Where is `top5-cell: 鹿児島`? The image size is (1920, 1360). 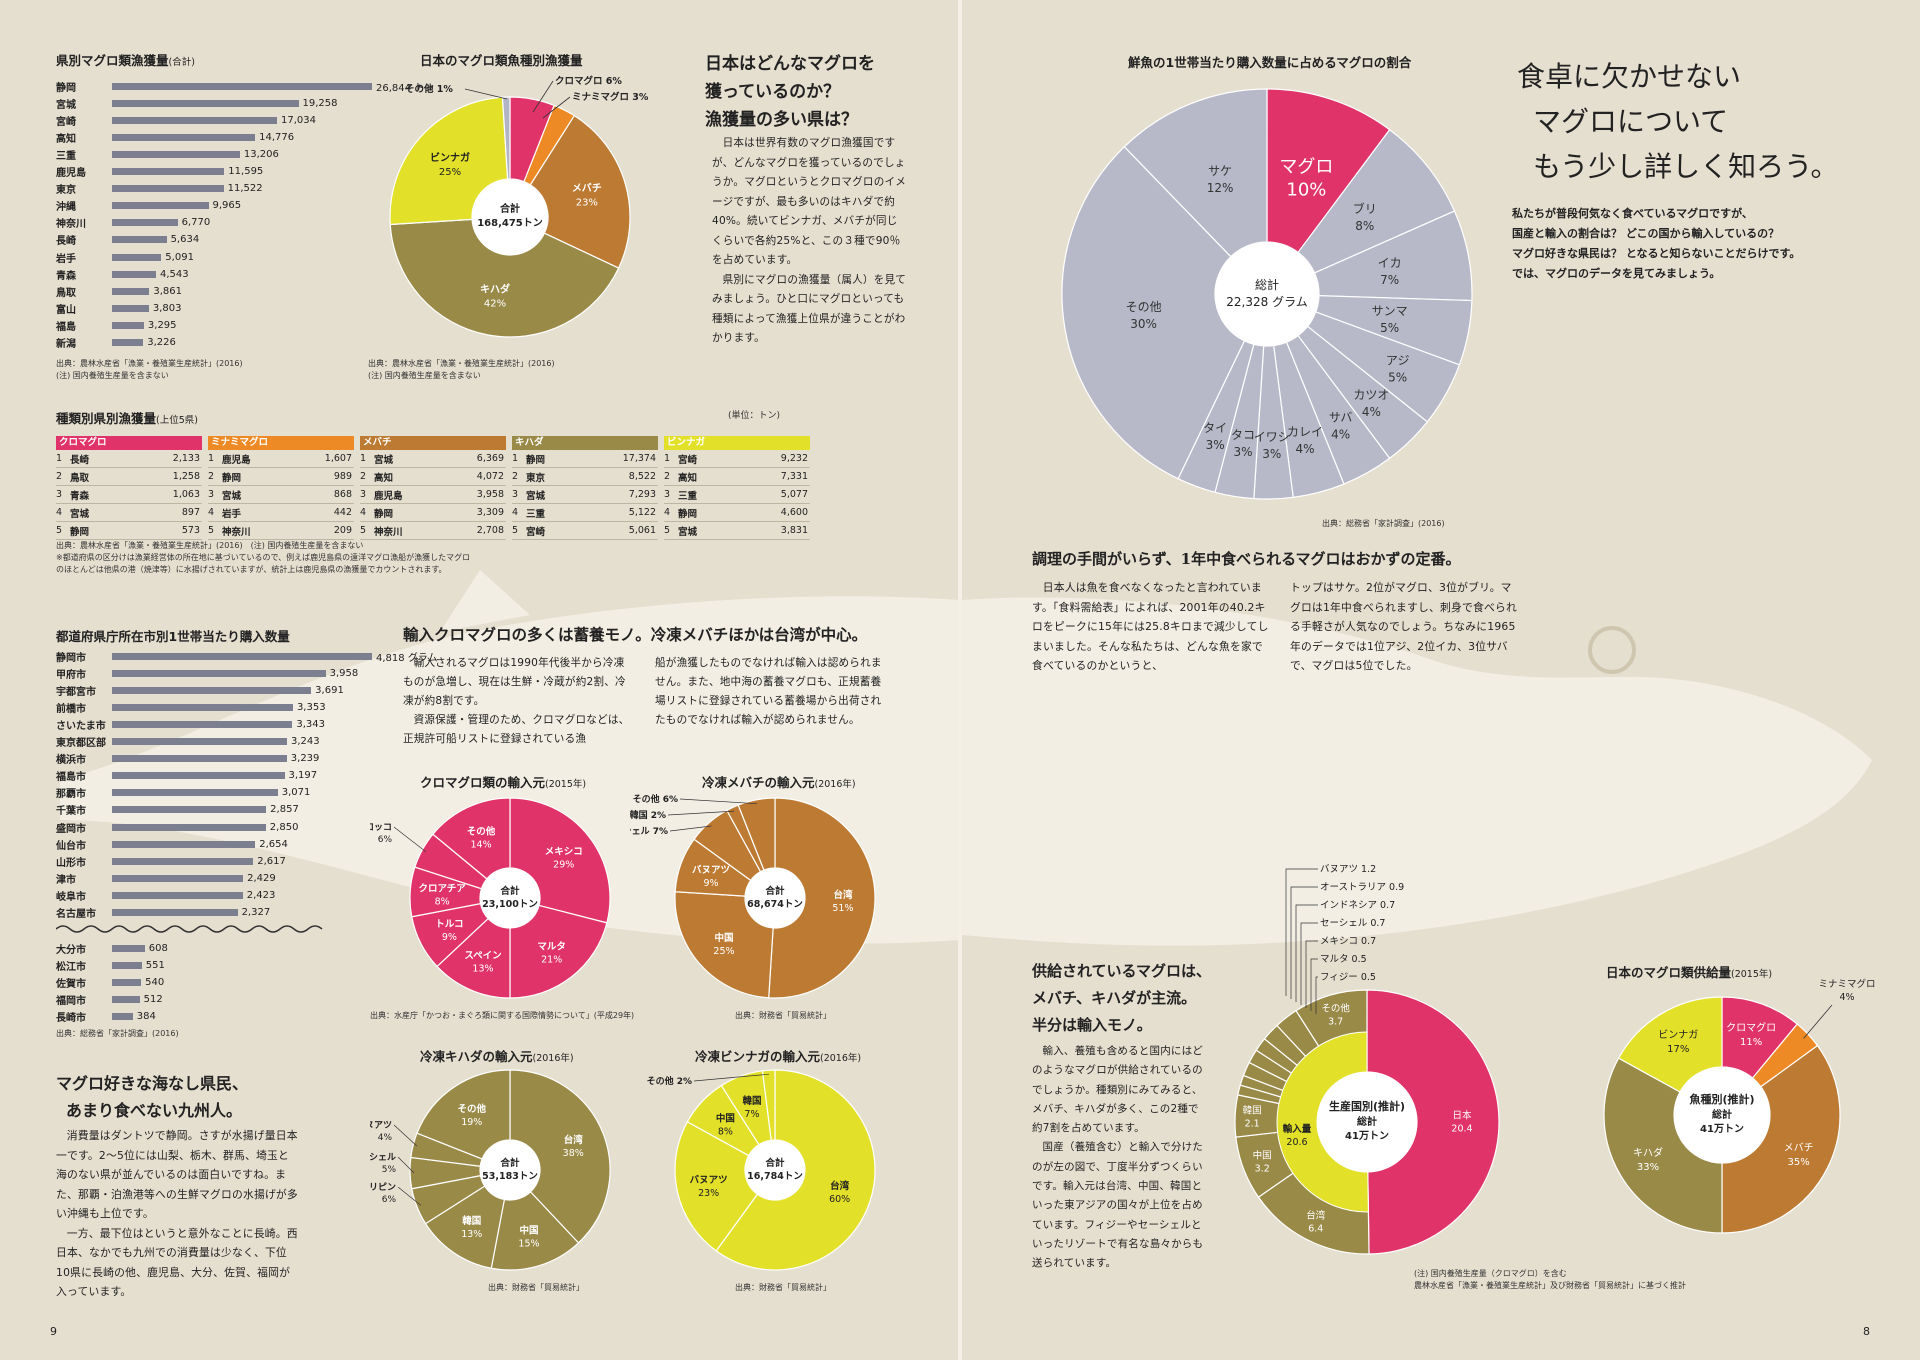 top5-cell: 鹿児島 is located at coordinates (236, 460).